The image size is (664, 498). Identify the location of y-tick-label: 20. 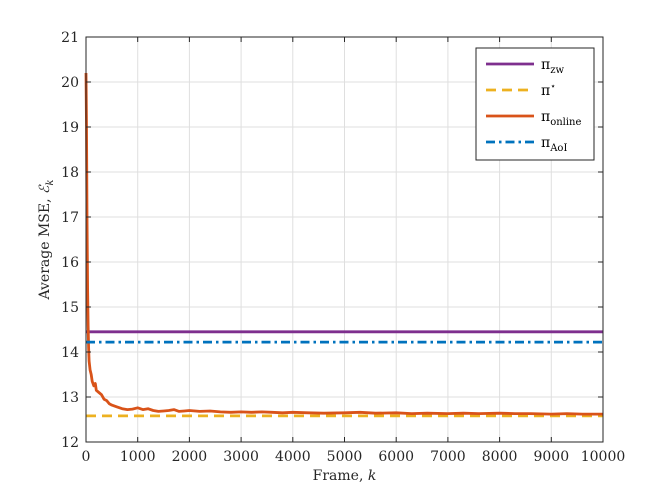
(70, 83).